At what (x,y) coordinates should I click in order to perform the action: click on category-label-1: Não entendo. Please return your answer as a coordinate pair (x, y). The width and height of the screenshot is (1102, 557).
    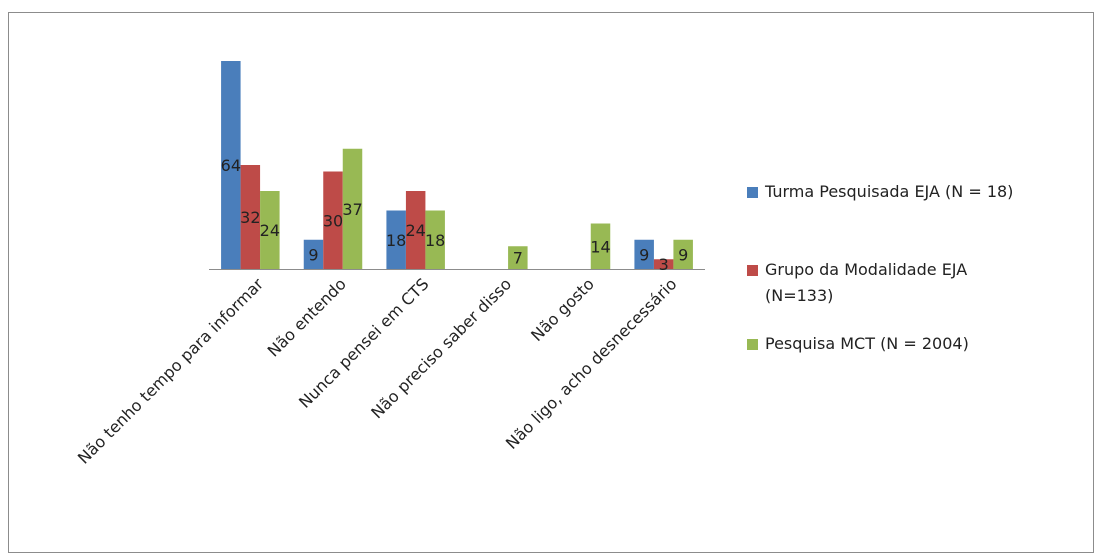
    Looking at the image, I should click on (307, 317).